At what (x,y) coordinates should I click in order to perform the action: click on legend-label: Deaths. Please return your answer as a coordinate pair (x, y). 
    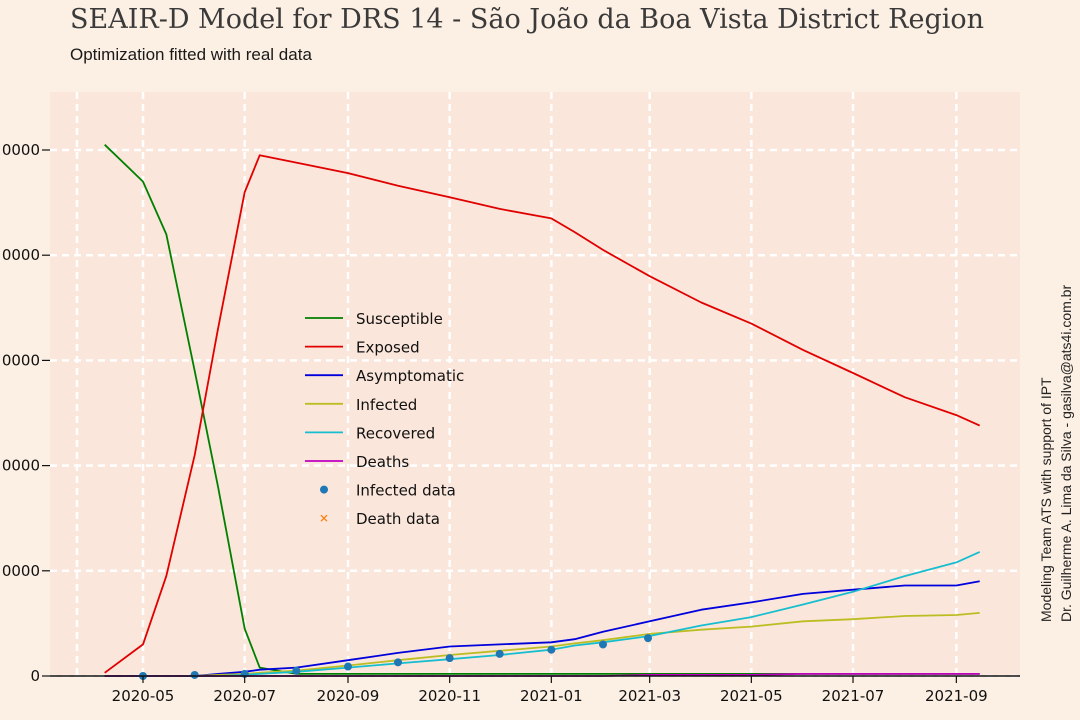
    Looking at the image, I should click on (382, 462).